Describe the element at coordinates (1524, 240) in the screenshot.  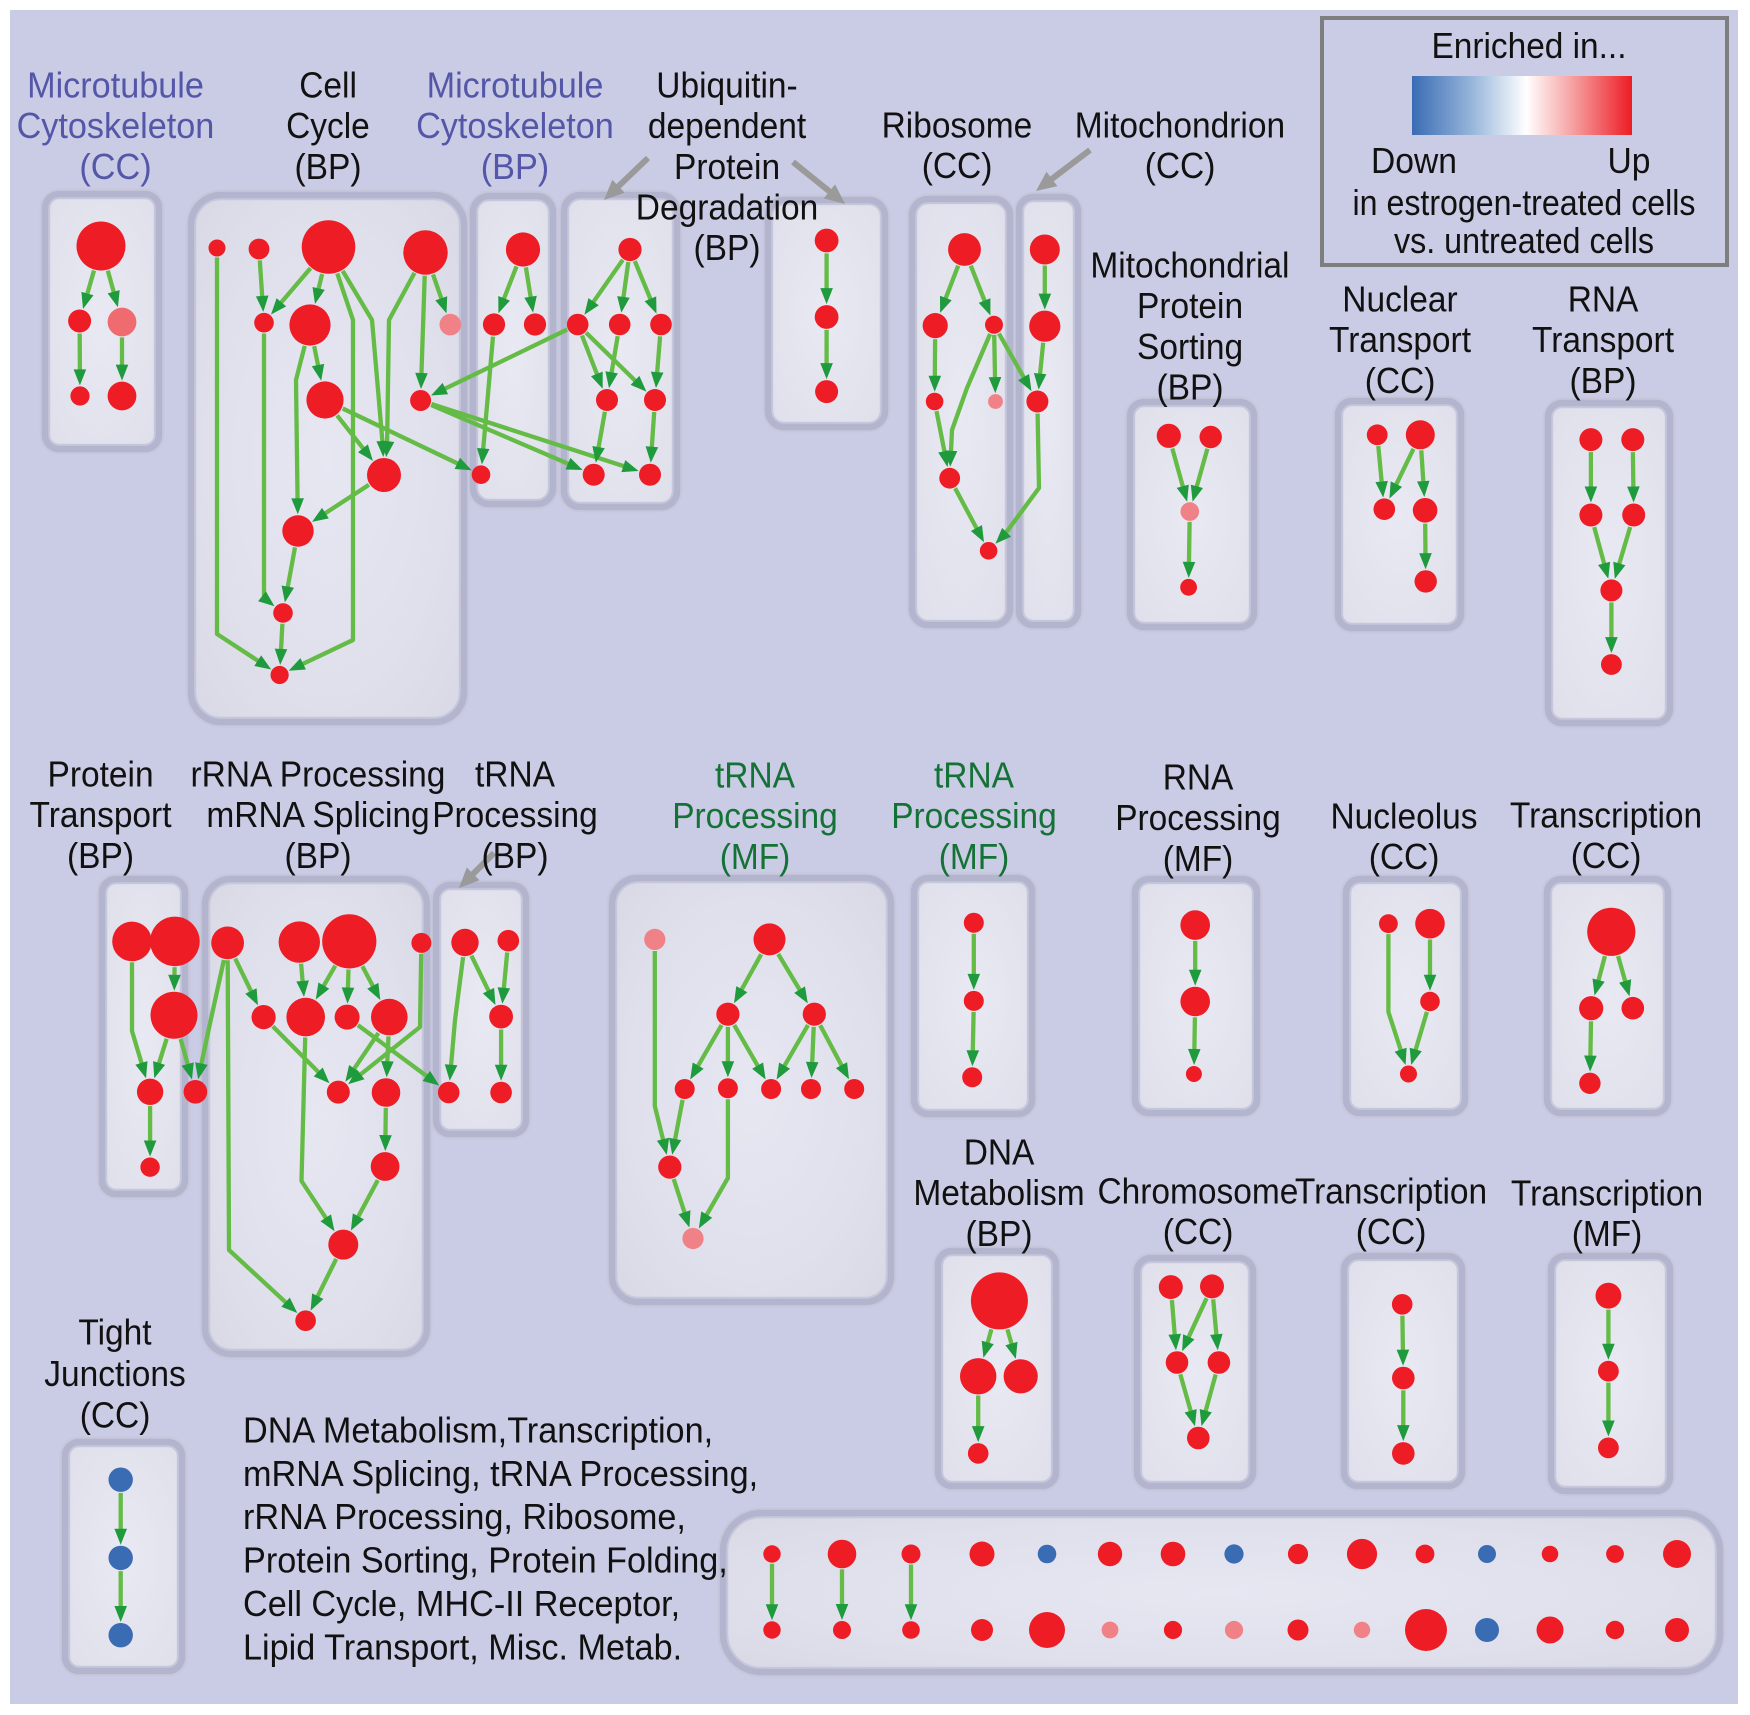
I see `svg-text: vs. untreated cells` at that location.